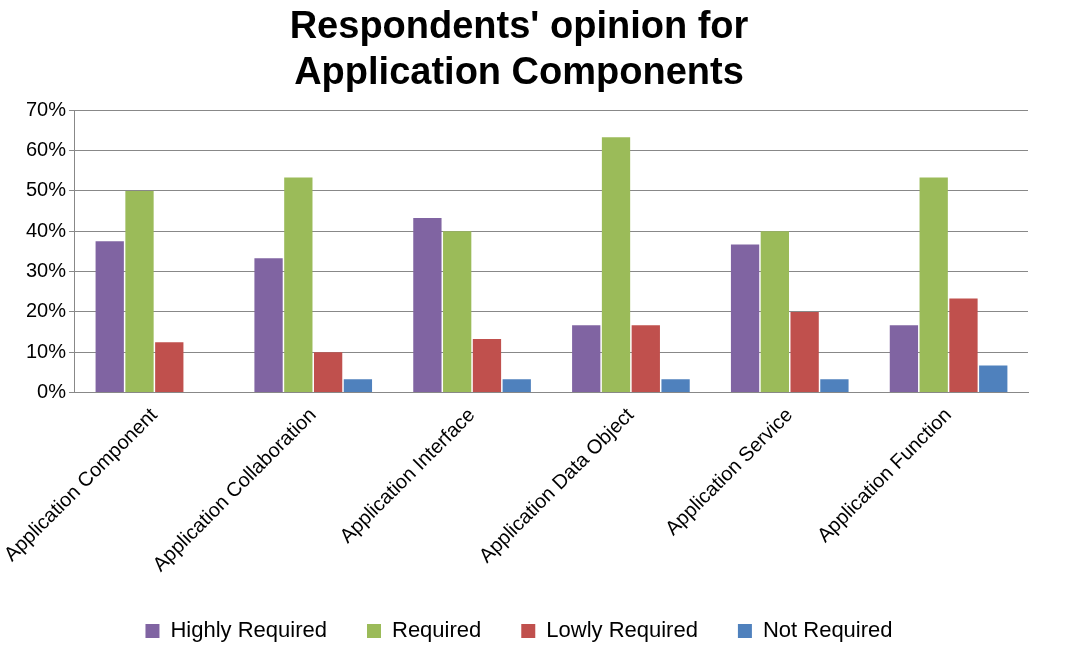  What do you see at coordinates (622, 630) in the screenshot?
I see `legend-label: Lowly Required` at bounding box center [622, 630].